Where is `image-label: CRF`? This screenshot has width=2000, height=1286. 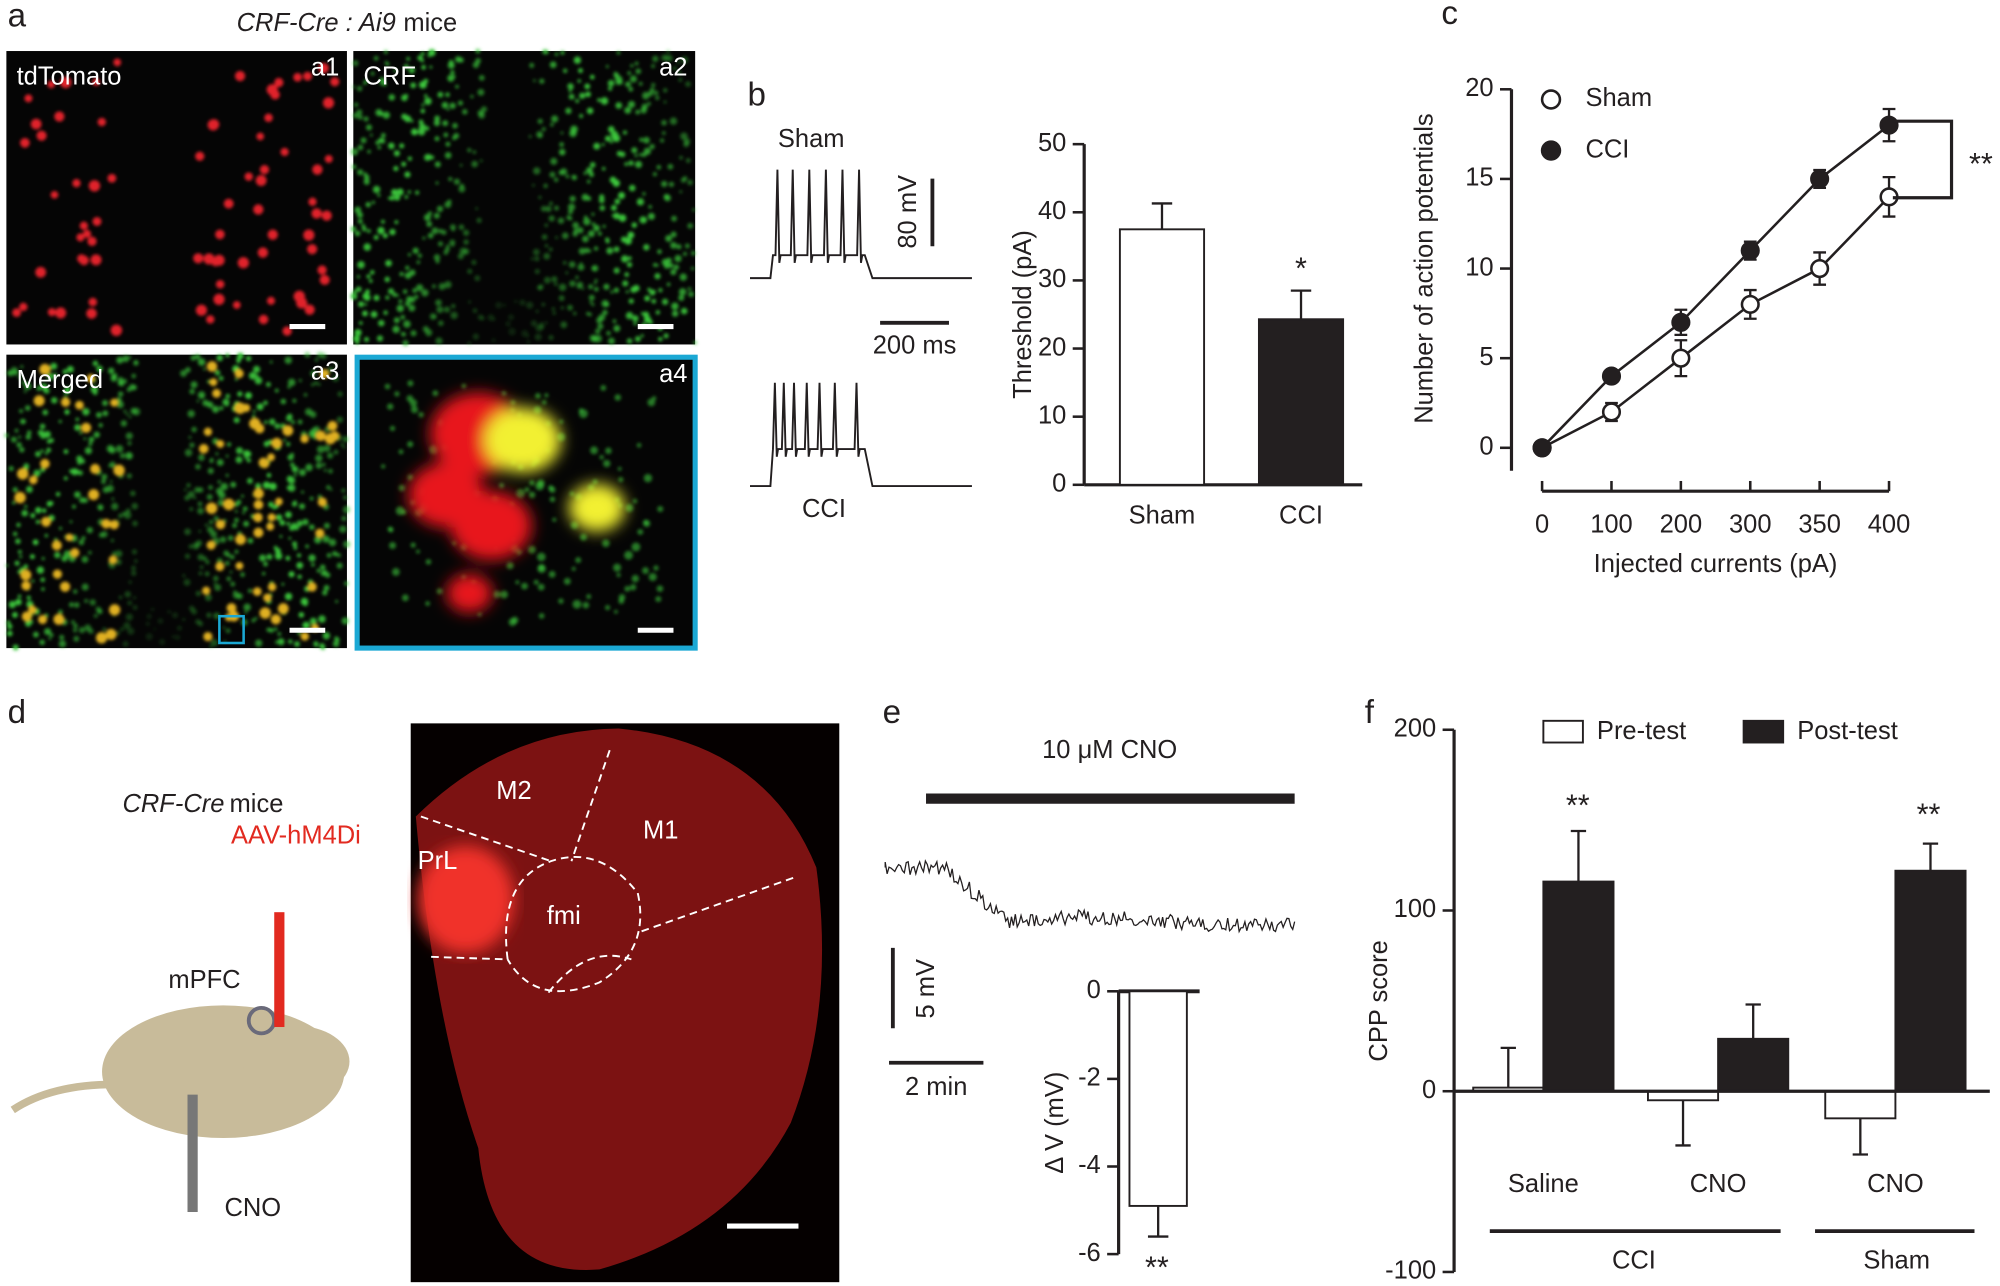 image-label: CRF is located at coordinates (390, 77).